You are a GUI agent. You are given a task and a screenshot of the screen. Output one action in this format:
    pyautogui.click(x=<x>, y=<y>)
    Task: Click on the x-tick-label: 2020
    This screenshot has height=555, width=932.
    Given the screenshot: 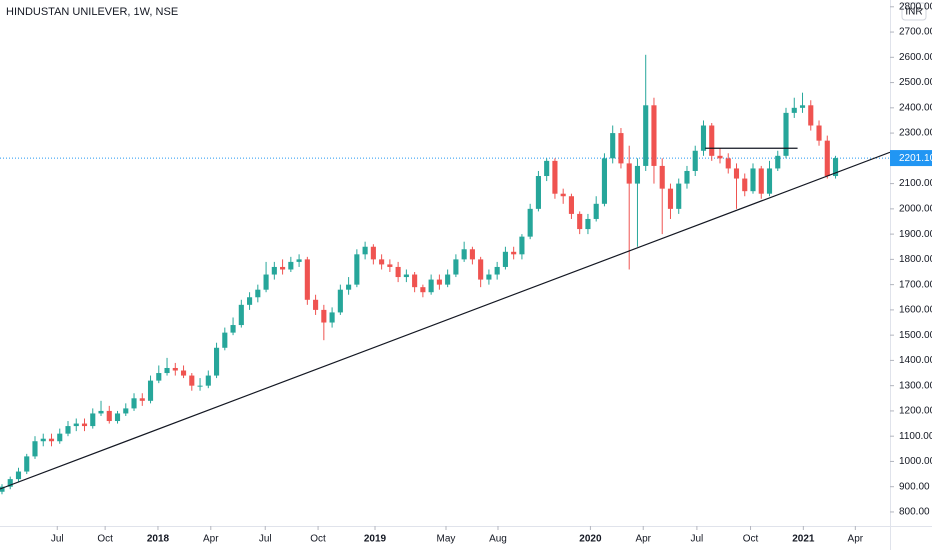 What is the action you would take?
    pyautogui.click(x=590, y=539)
    